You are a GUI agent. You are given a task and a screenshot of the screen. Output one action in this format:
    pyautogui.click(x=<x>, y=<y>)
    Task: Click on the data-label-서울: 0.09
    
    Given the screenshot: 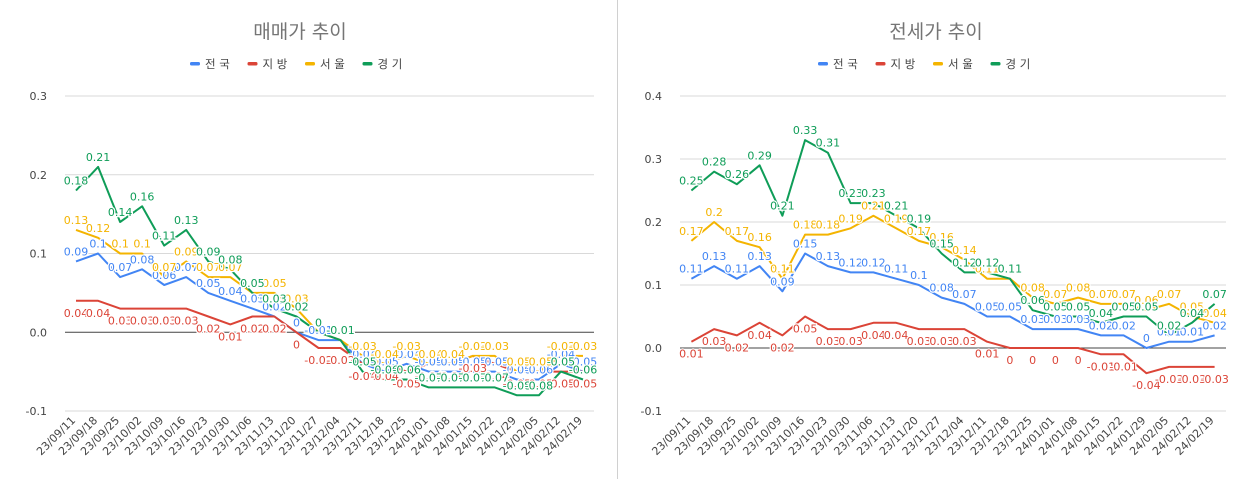 What is the action you would take?
    pyautogui.click(x=186, y=251)
    